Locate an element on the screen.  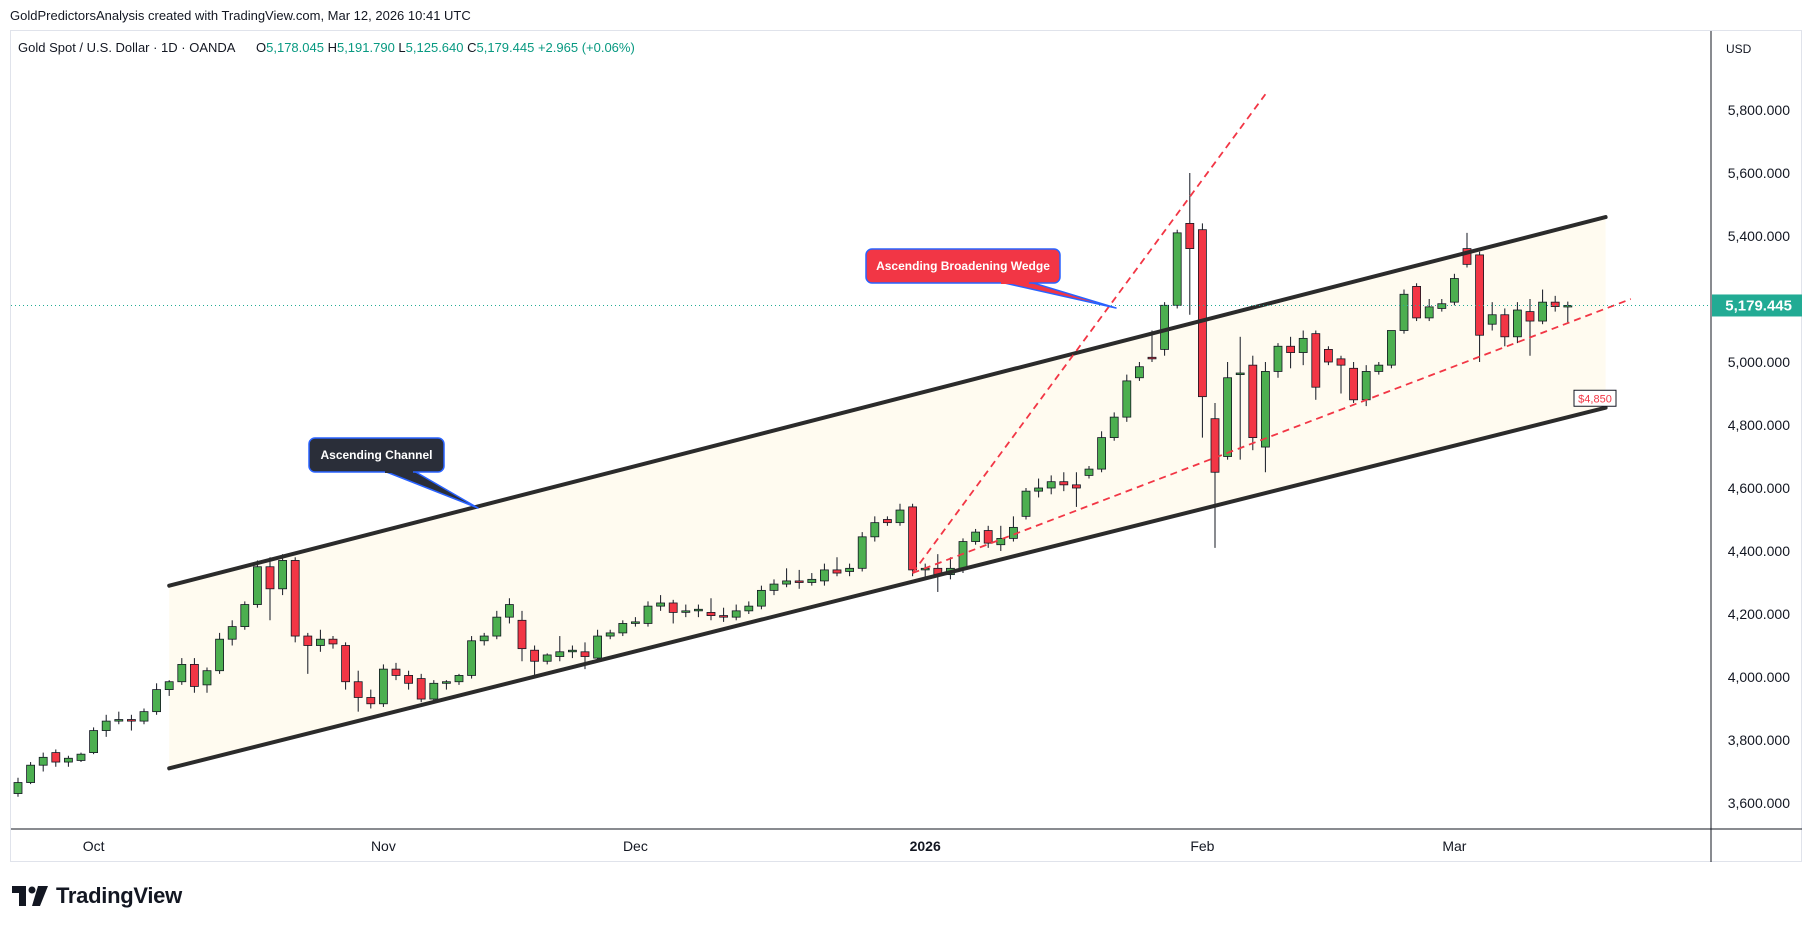
wedge-upper-line is located at coordinates (1089, 333).